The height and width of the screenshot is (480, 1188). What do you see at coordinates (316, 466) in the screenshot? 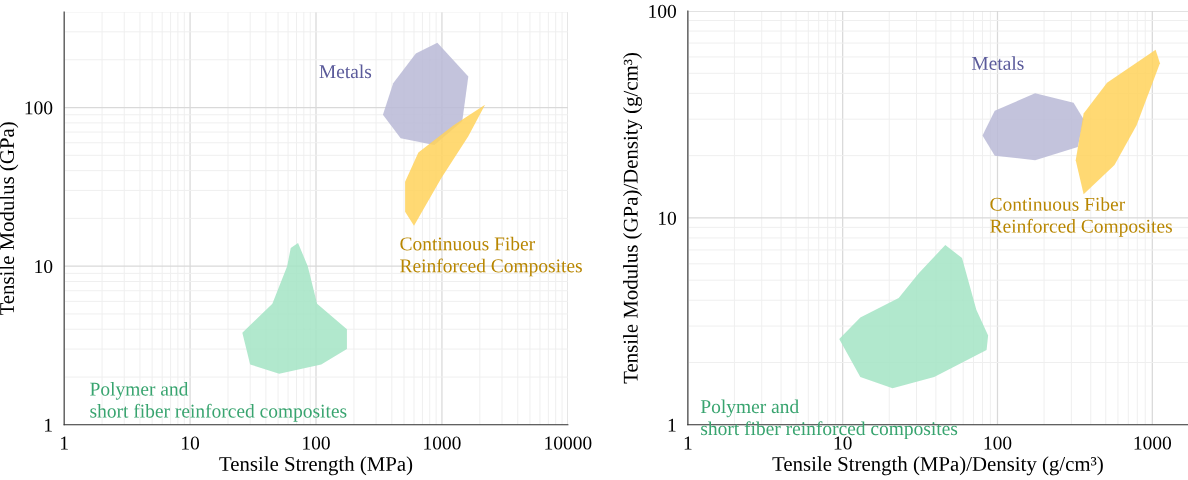
I see `x-axis-title: Tensile Strength (MPa)` at bounding box center [316, 466].